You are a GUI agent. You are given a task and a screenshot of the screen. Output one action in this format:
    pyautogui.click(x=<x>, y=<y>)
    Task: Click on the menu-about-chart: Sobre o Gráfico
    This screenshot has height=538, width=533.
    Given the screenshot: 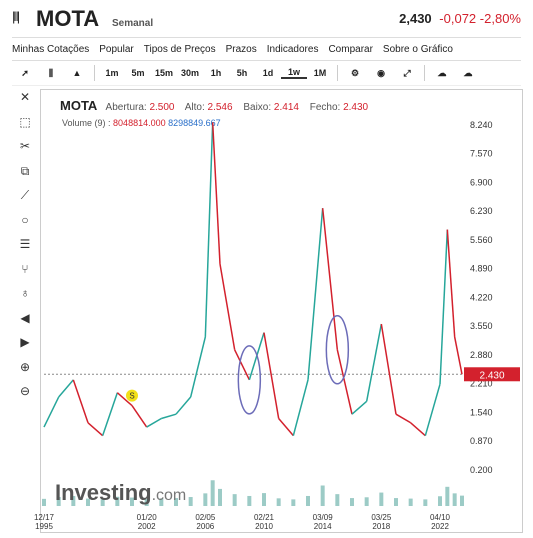 What is the action you would take?
    pyautogui.click(x=417, y=49)
    